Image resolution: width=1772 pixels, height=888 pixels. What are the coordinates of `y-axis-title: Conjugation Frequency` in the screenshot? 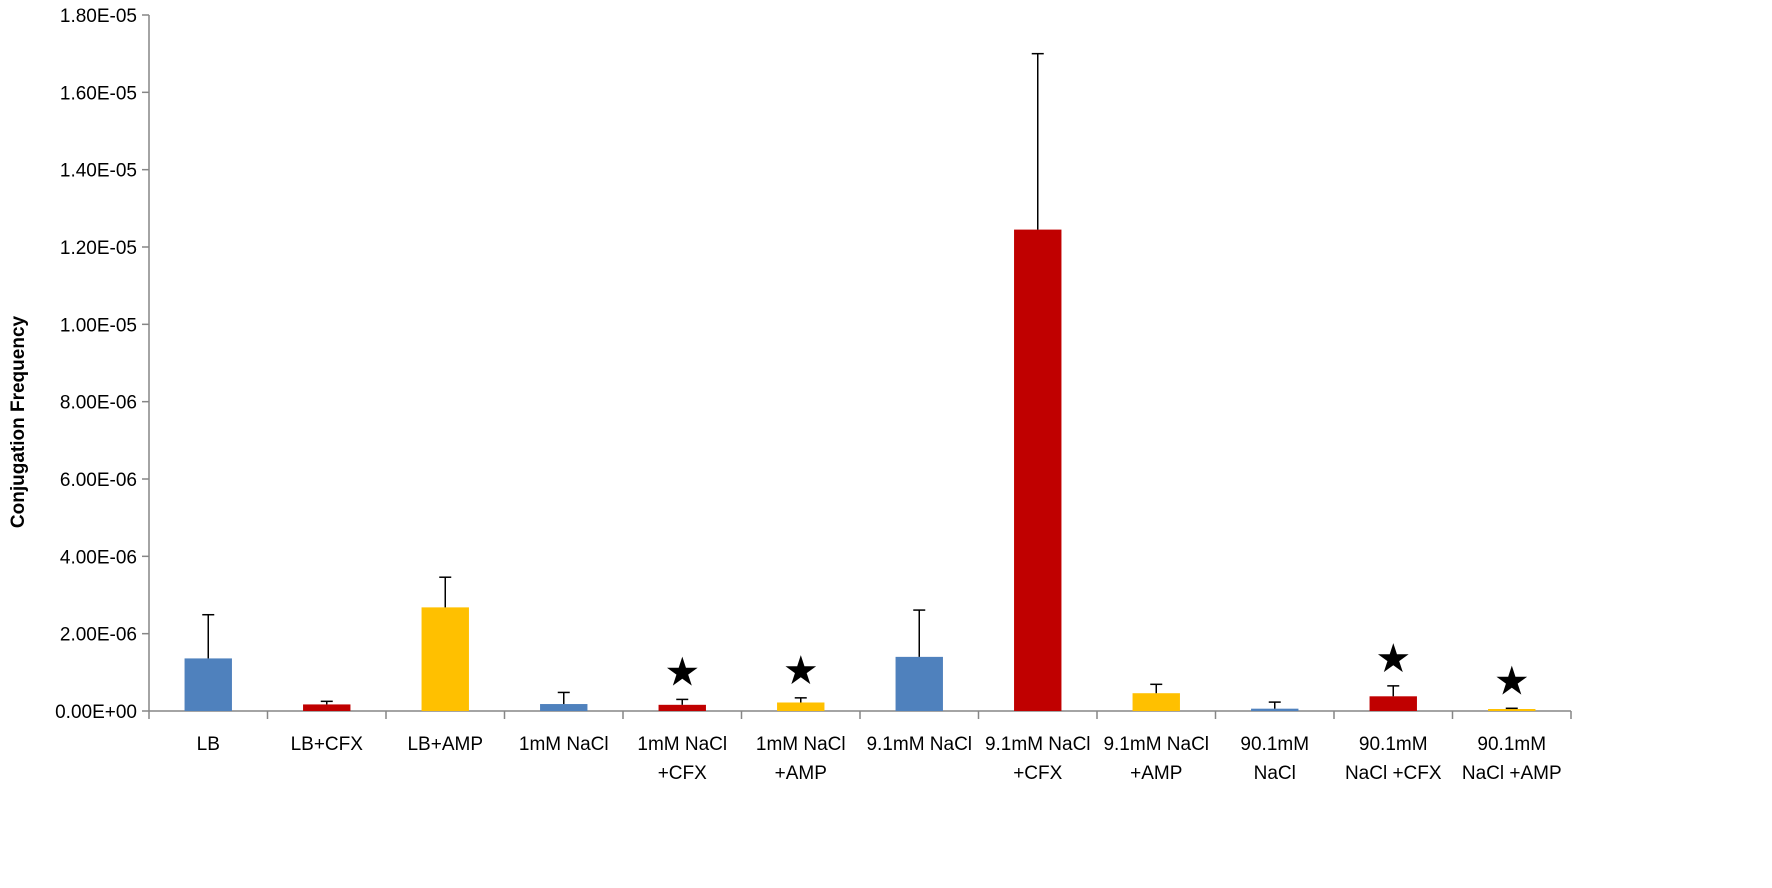 It's located at (18, 421).